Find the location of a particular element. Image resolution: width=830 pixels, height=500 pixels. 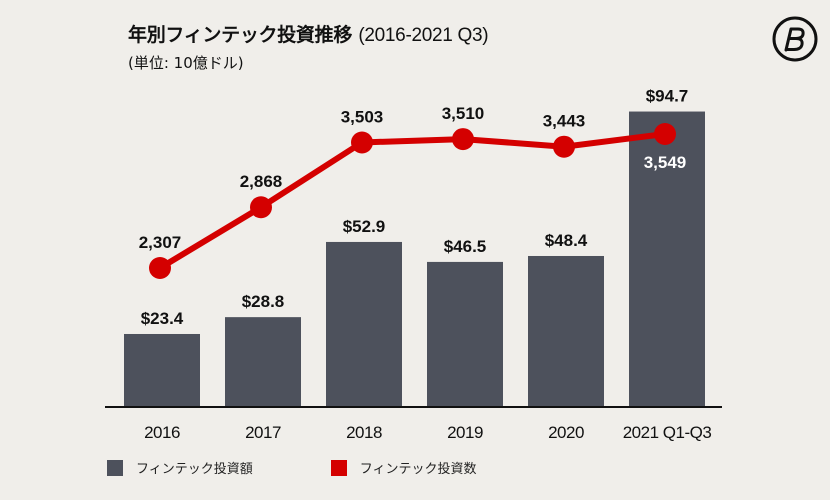

line-value-label: 2,868 is located at coordinates (261, 181).